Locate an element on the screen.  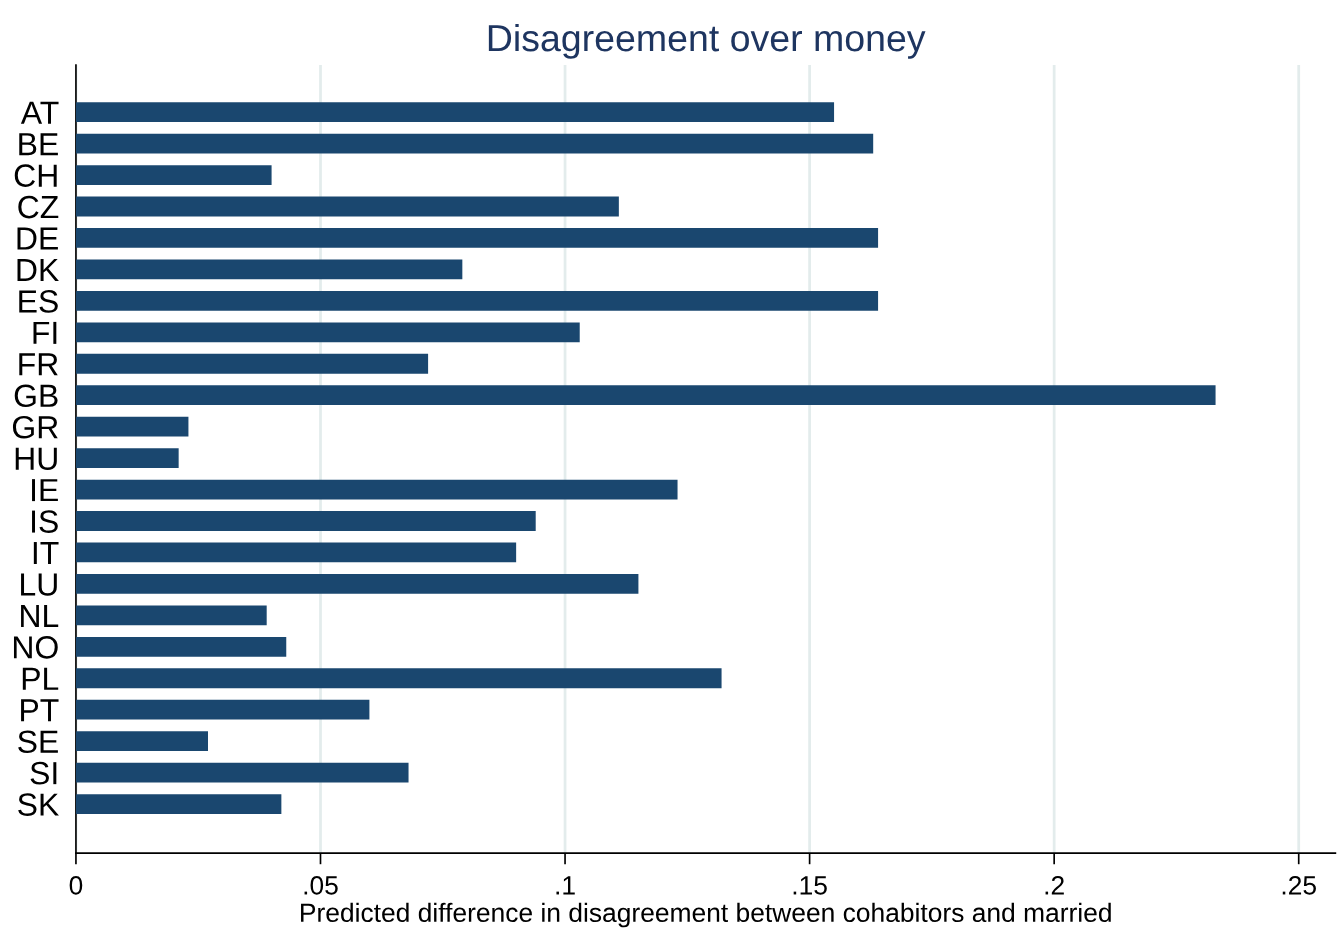
y-tick-label: IE is located at coordinates (45, 490).